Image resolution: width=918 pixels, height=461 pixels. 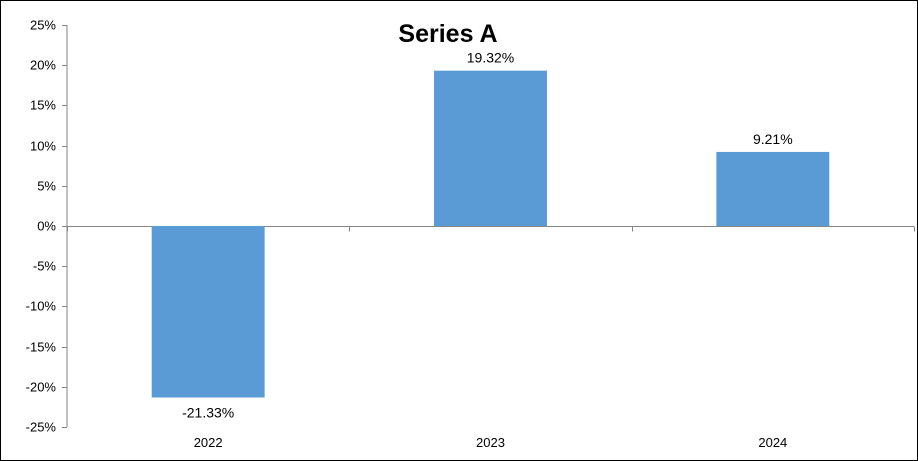 I want to click on y-tick-label: 15%, so click(x=43, y=105).